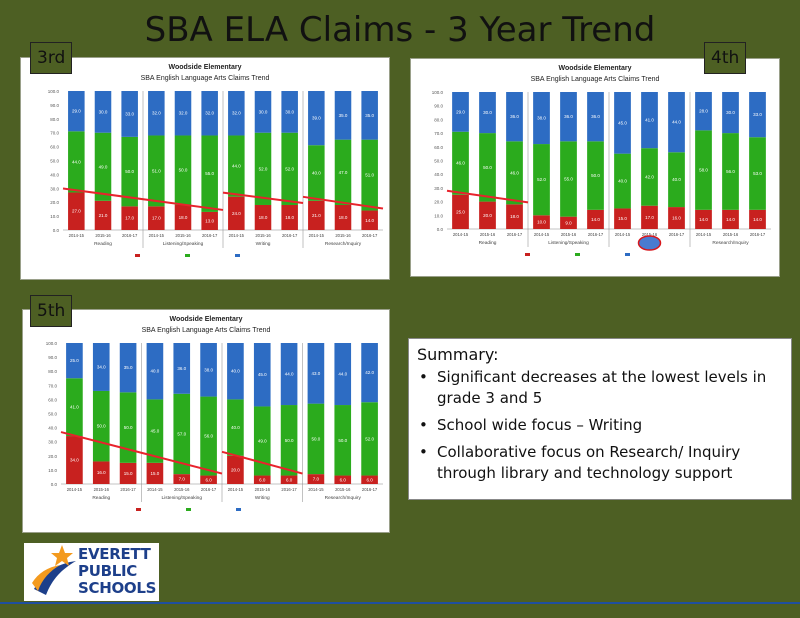 The image size is (800, 618). Describe the element at coordinates (262, 440) in the screenshot. I see `data-label: 49.0` at that location.